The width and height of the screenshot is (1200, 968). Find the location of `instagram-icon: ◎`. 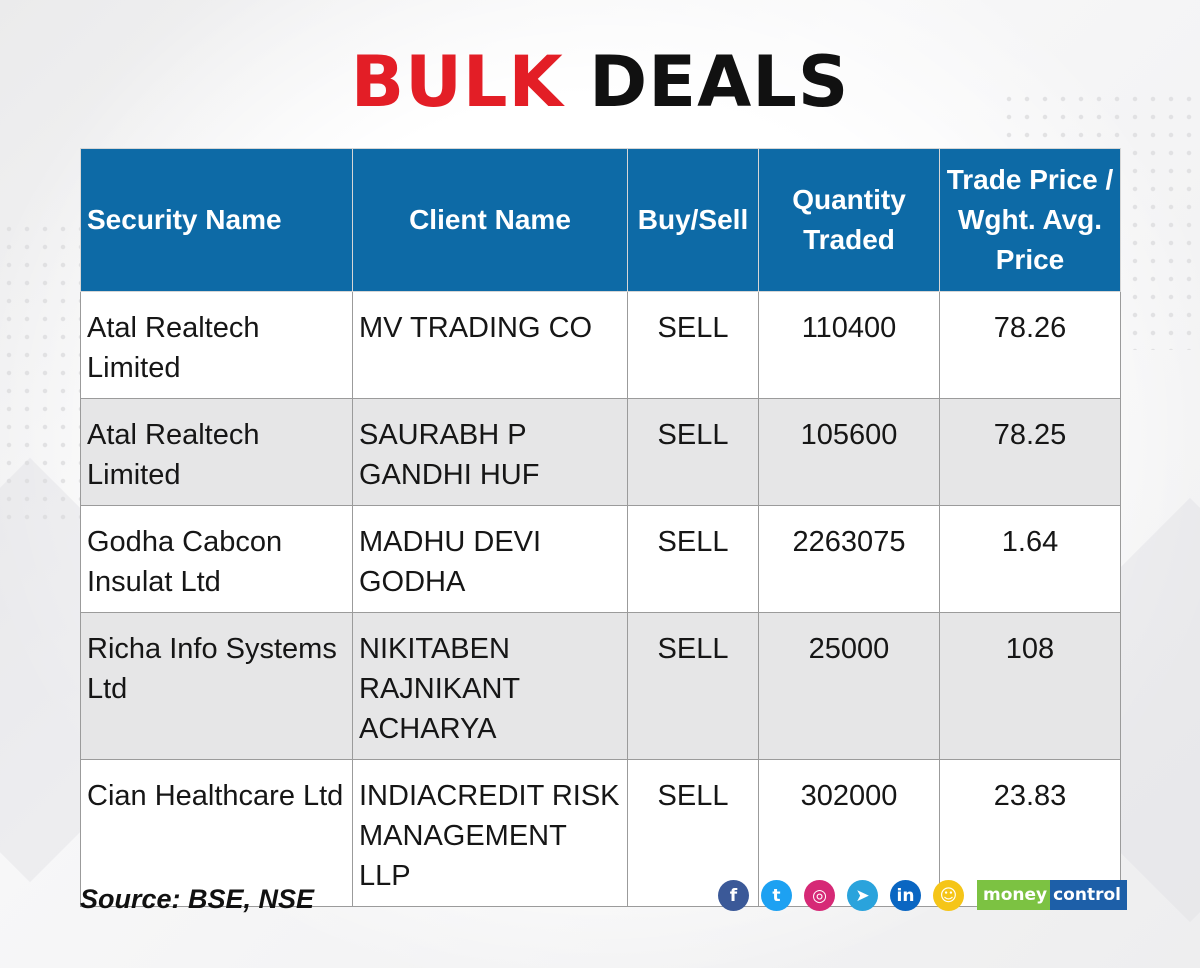

instagram-icon: ◎ is located at coordinates (819, 895).